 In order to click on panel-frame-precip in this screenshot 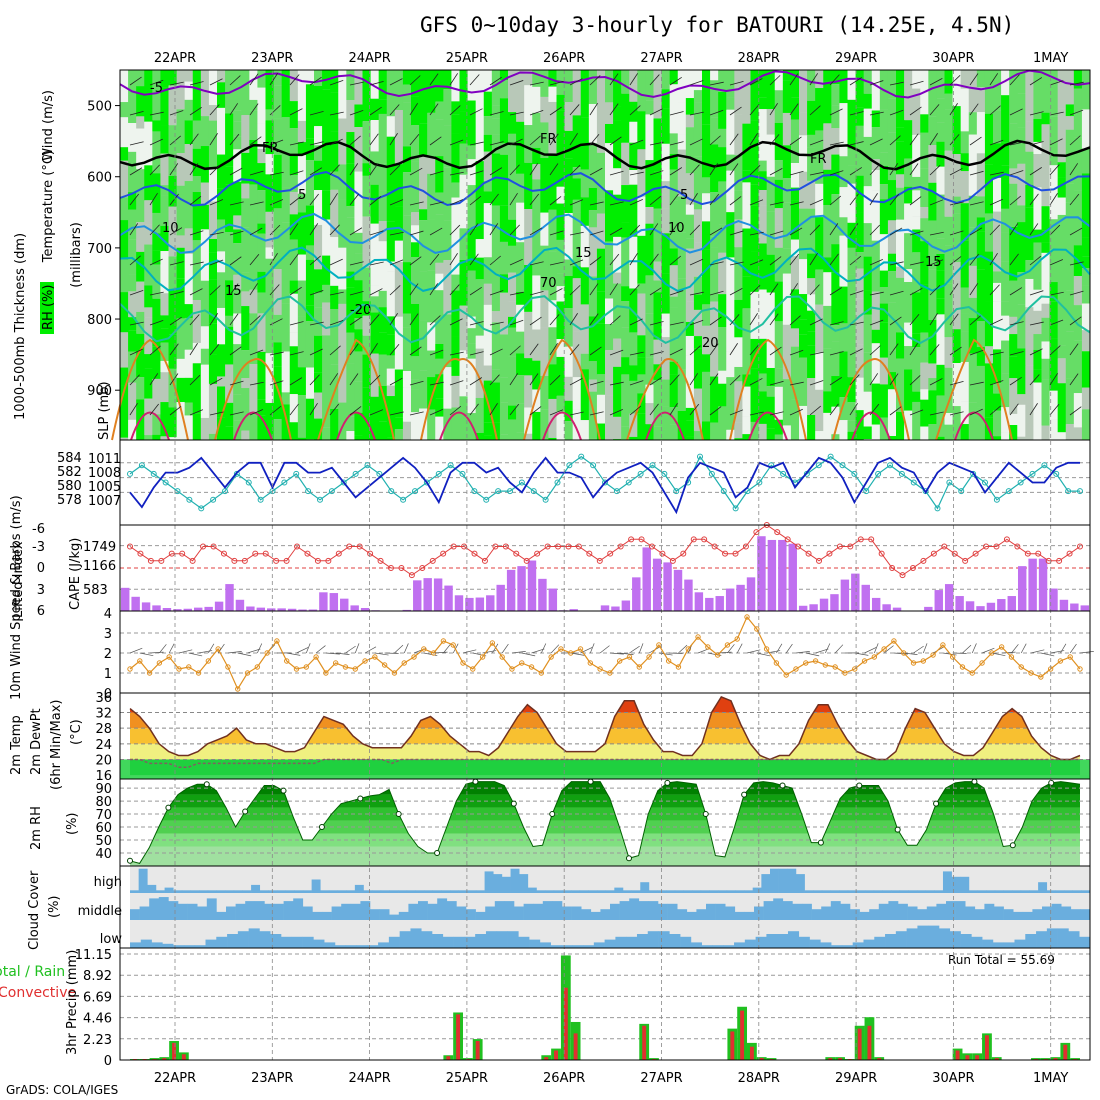, I will do `click(605, 1004)`.